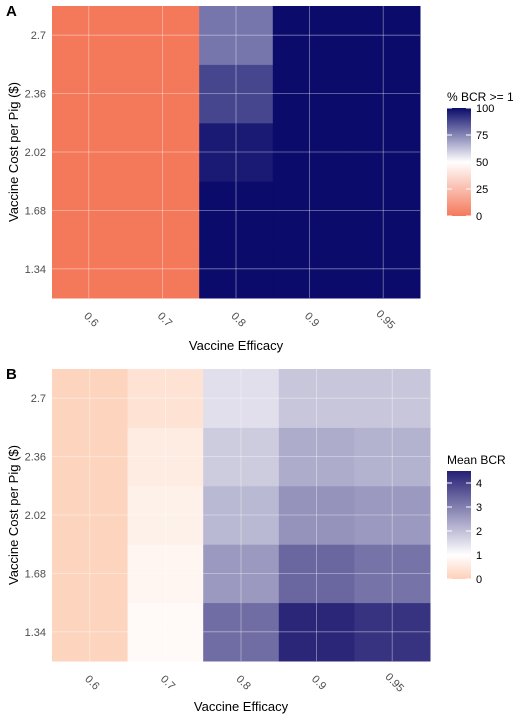  Describe the element at coordinates (485, 109) in the screenshot. I see `legend-tick-label: 100` at that location.